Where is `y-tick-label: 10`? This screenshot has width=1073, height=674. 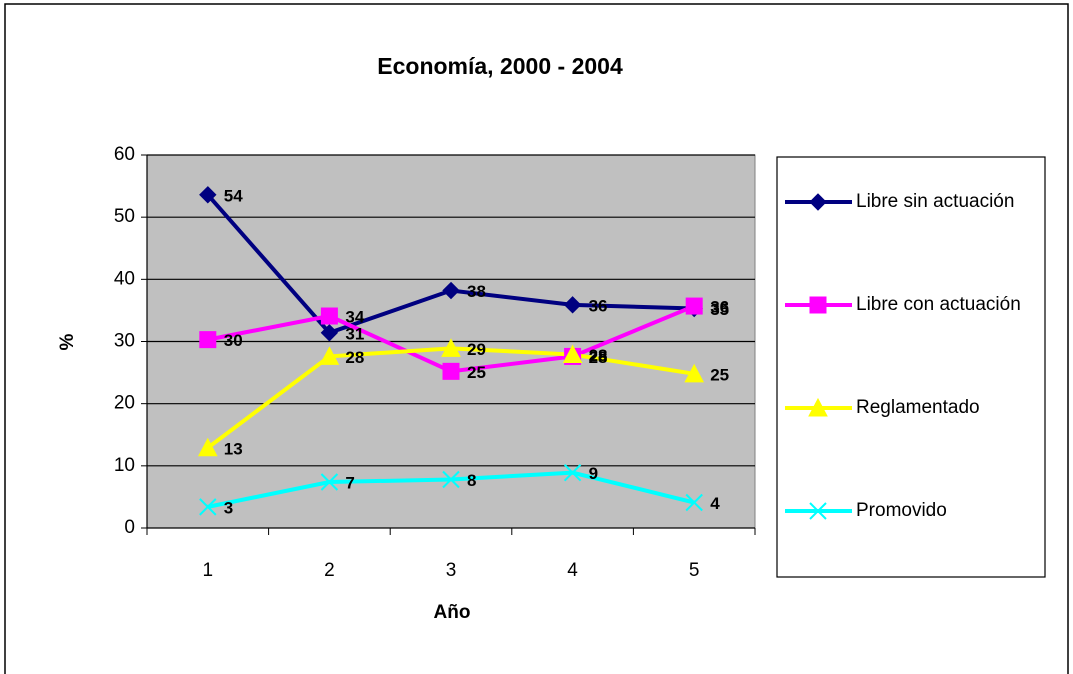
y-tick-label: 10 is located at coordinates (124, 465).